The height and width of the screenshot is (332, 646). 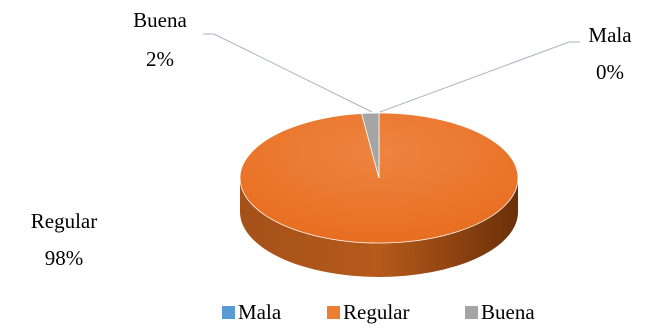 What do you see at coordinates (508, 312) in the screenshot?
I see `legend-label-buena: Buena` at bounding box center [508, 312].